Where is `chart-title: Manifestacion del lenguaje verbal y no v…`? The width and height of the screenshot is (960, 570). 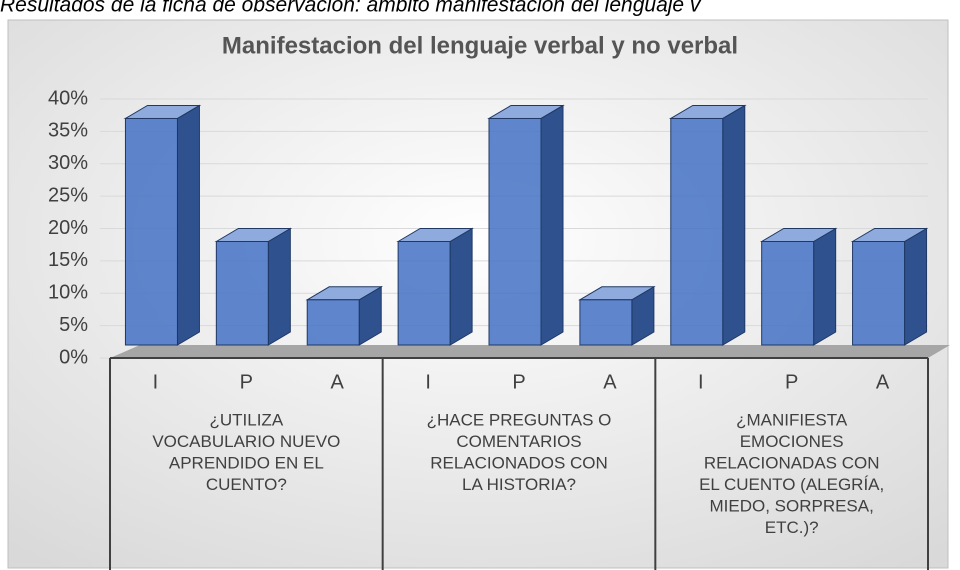 chart-title: Manifestacion del lenguaje verbal y no v… is located at coordinates (480, 45).